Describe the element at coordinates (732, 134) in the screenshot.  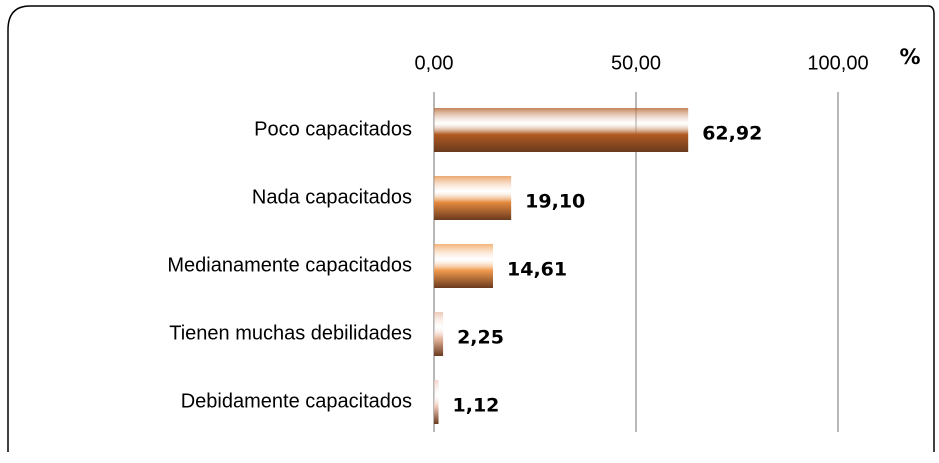
I see `data-label: 62,92` at that location.